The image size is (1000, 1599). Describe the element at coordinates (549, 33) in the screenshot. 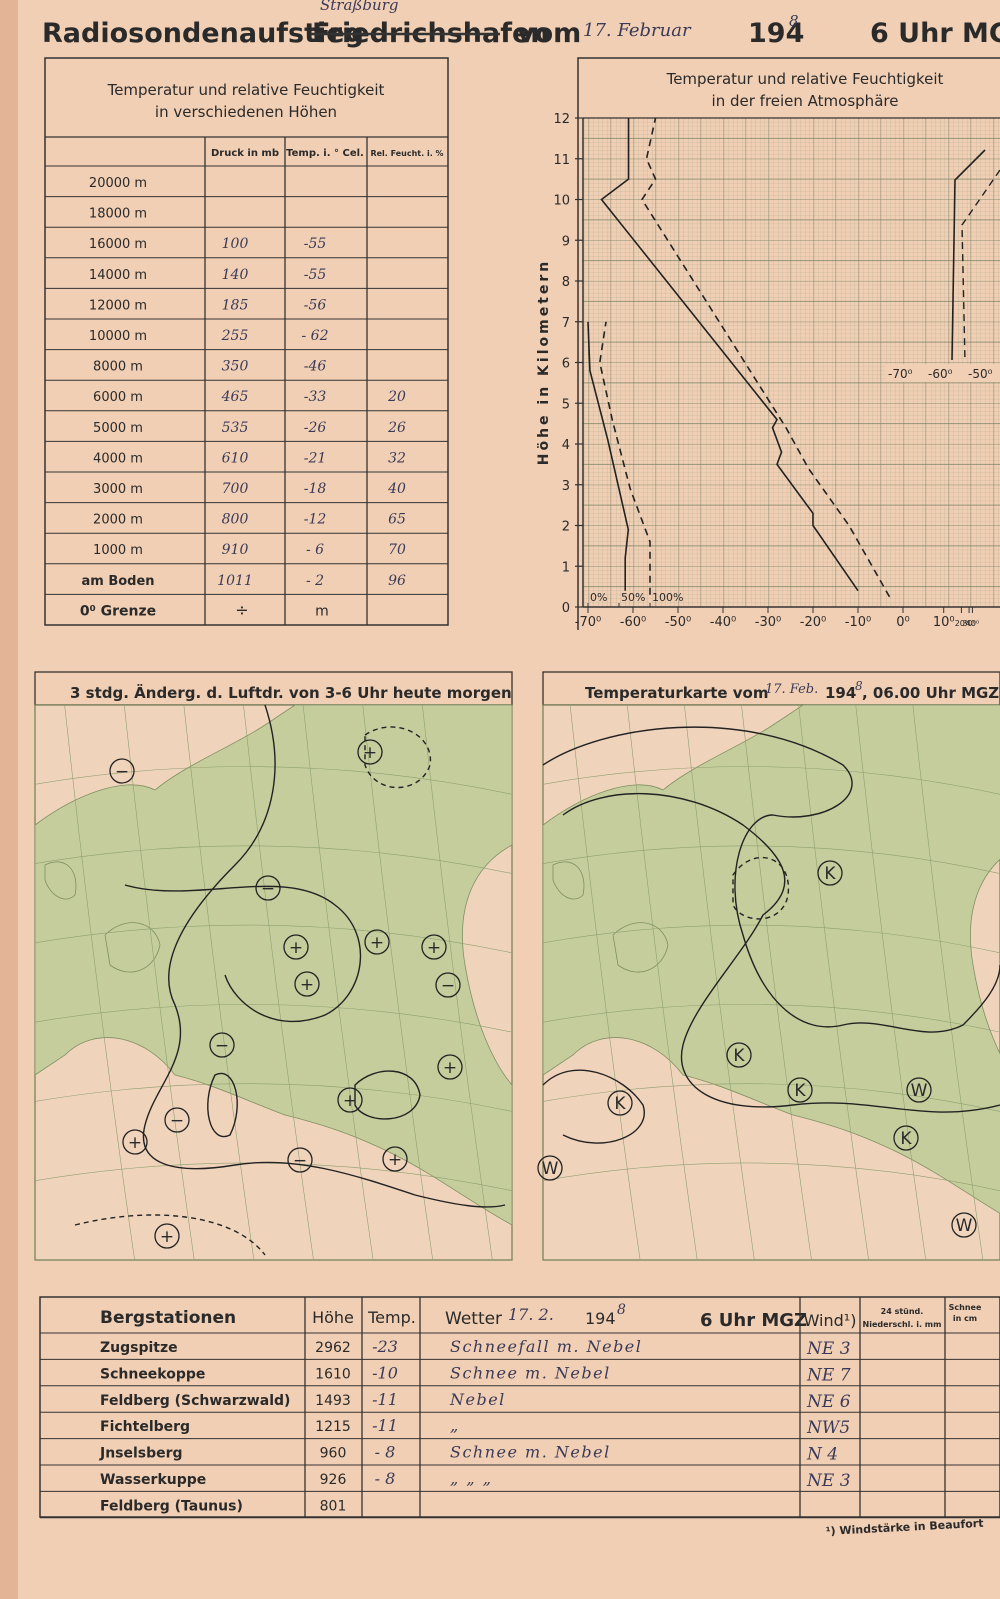

I see `vom: vom` at that location.